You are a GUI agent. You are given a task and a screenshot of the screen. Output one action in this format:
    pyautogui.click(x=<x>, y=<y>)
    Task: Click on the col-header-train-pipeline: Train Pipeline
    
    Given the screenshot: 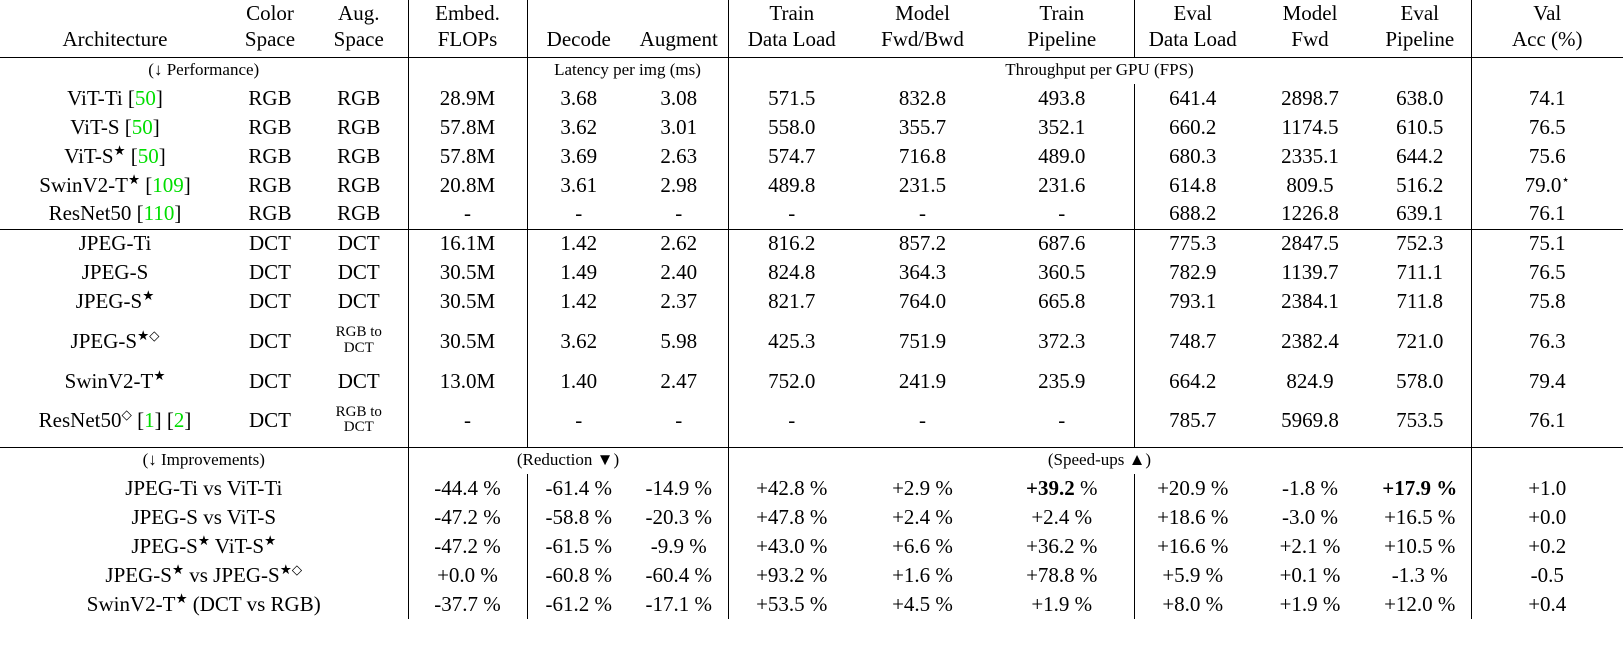 What is the action you would take?
    pyautogui.click(x=1062, y=26)
    